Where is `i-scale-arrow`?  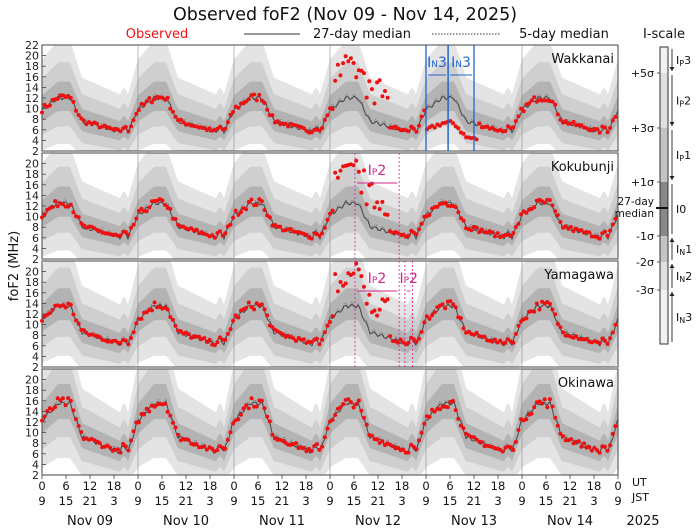 i-scale-arrow is located at coordinates (672, 249).